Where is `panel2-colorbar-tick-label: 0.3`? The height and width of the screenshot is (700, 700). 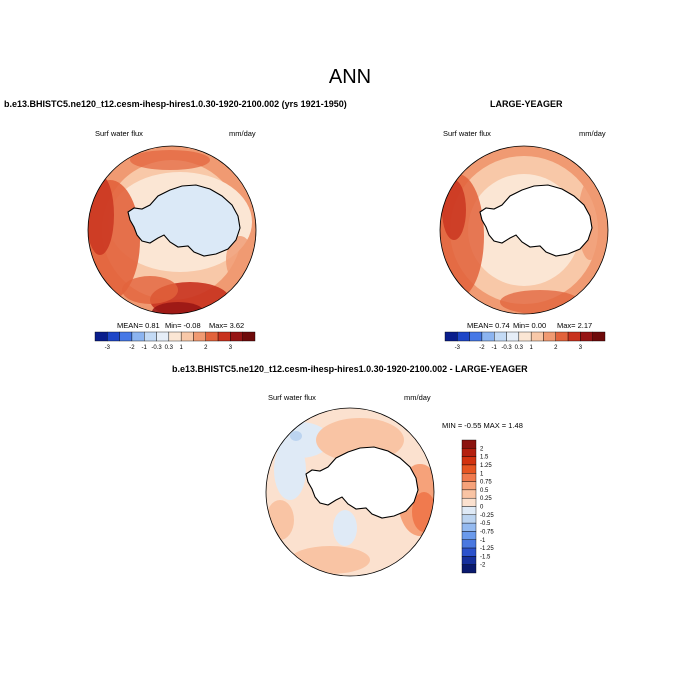
panel2-colorbar-tick-label: 0.3 is located at coordinates (519, 348).